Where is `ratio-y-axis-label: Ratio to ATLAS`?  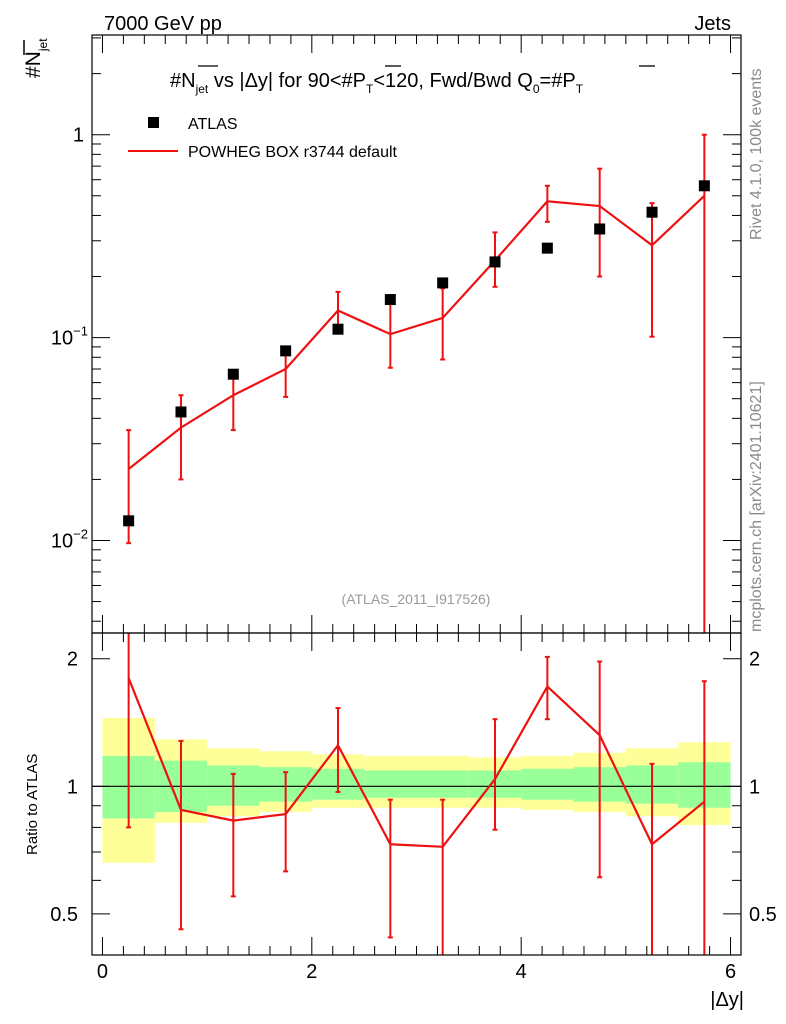 ratio-y-axis-label: Ratio to ATLAS is located at coordinates (32, 804).